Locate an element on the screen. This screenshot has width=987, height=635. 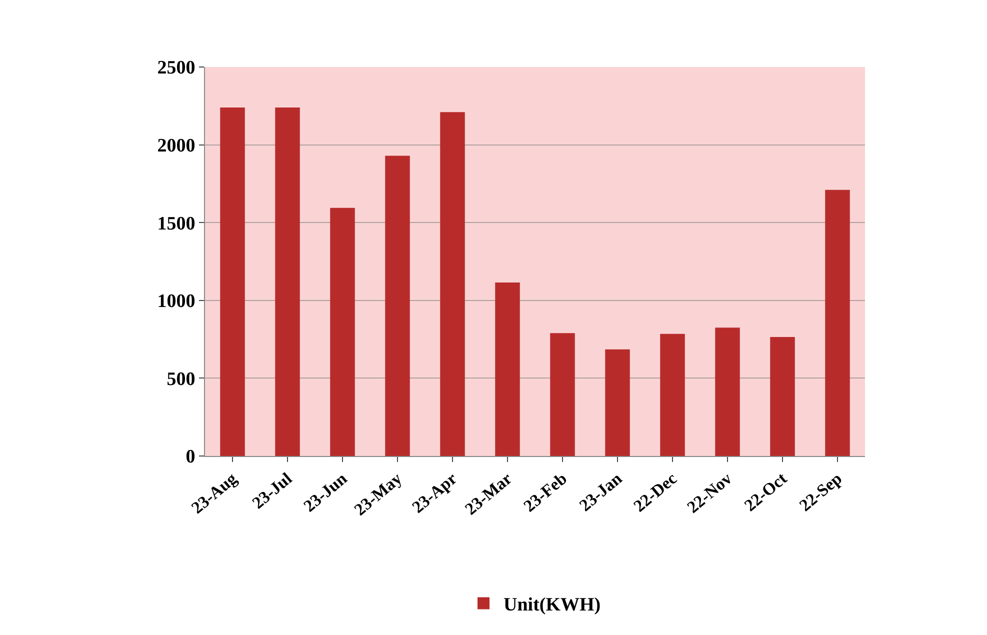
y-tick-label: 500 is located at coordinates (181, 379).